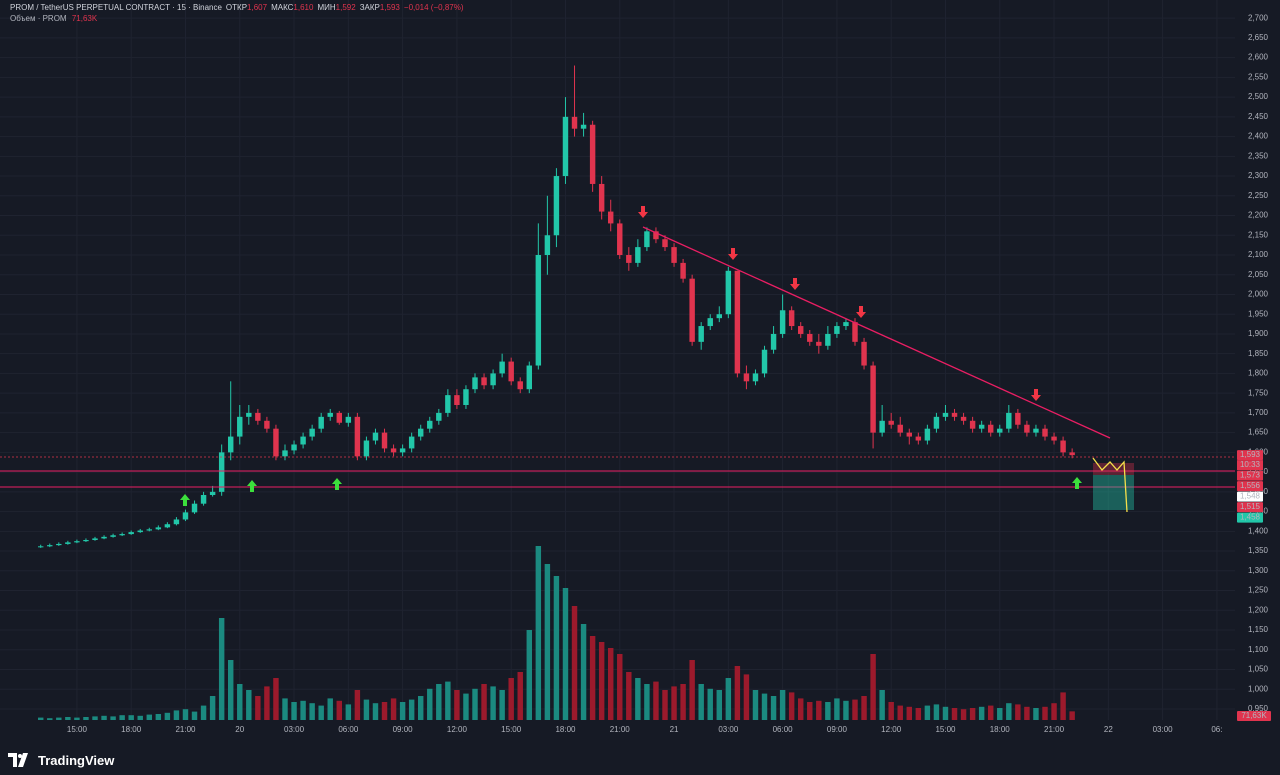  I want to click on price-tag-label: 1,573, so click(1250, 475).